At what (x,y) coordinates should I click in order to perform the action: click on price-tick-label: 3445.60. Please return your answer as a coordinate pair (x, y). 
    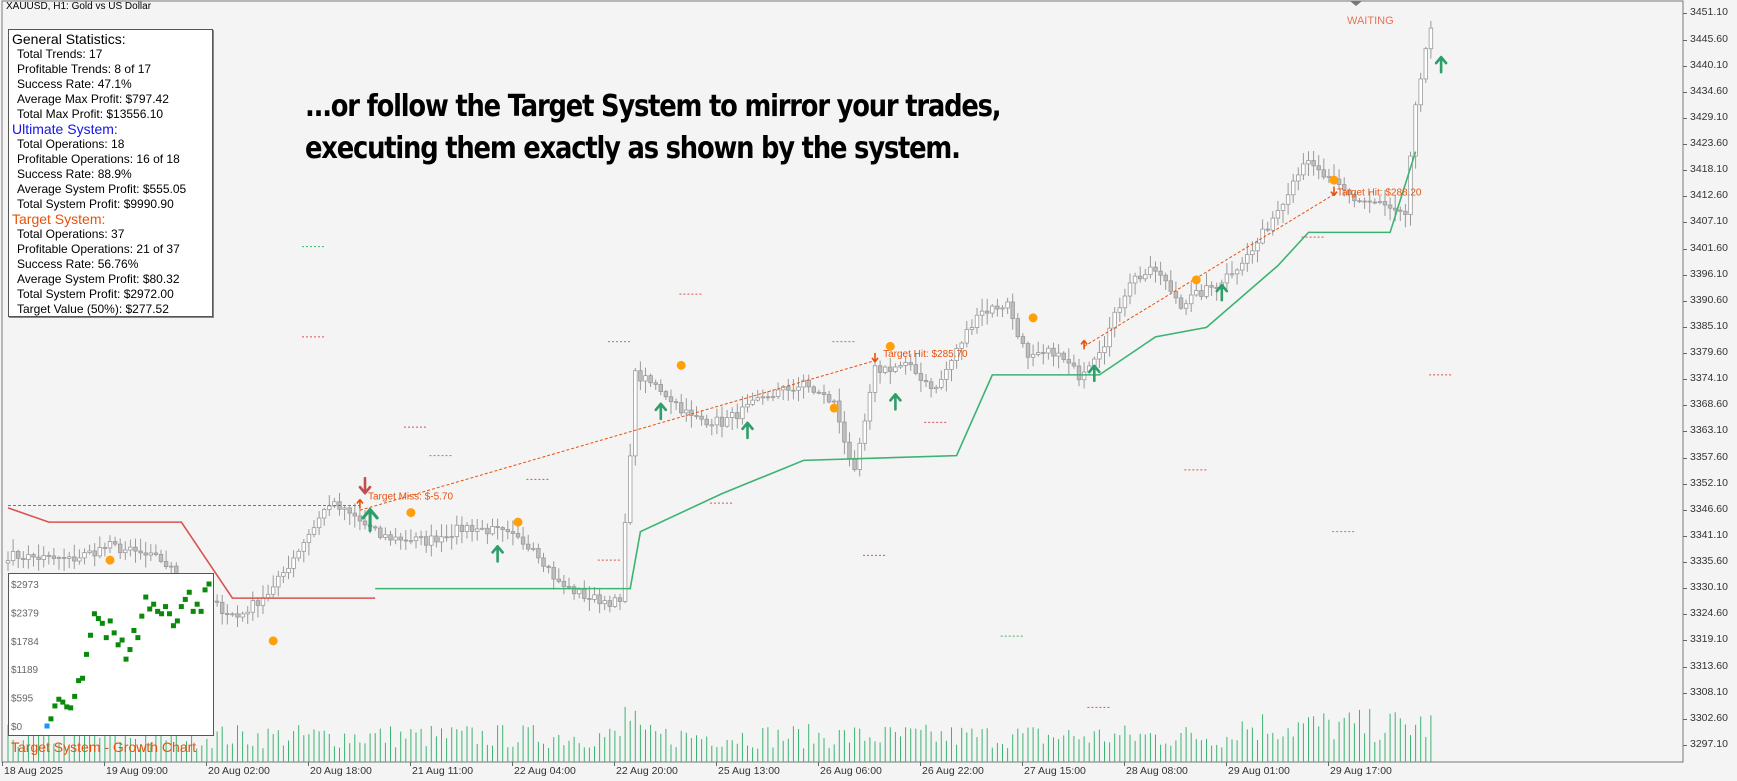
    Looking at the image, I should click on (1709, 38).